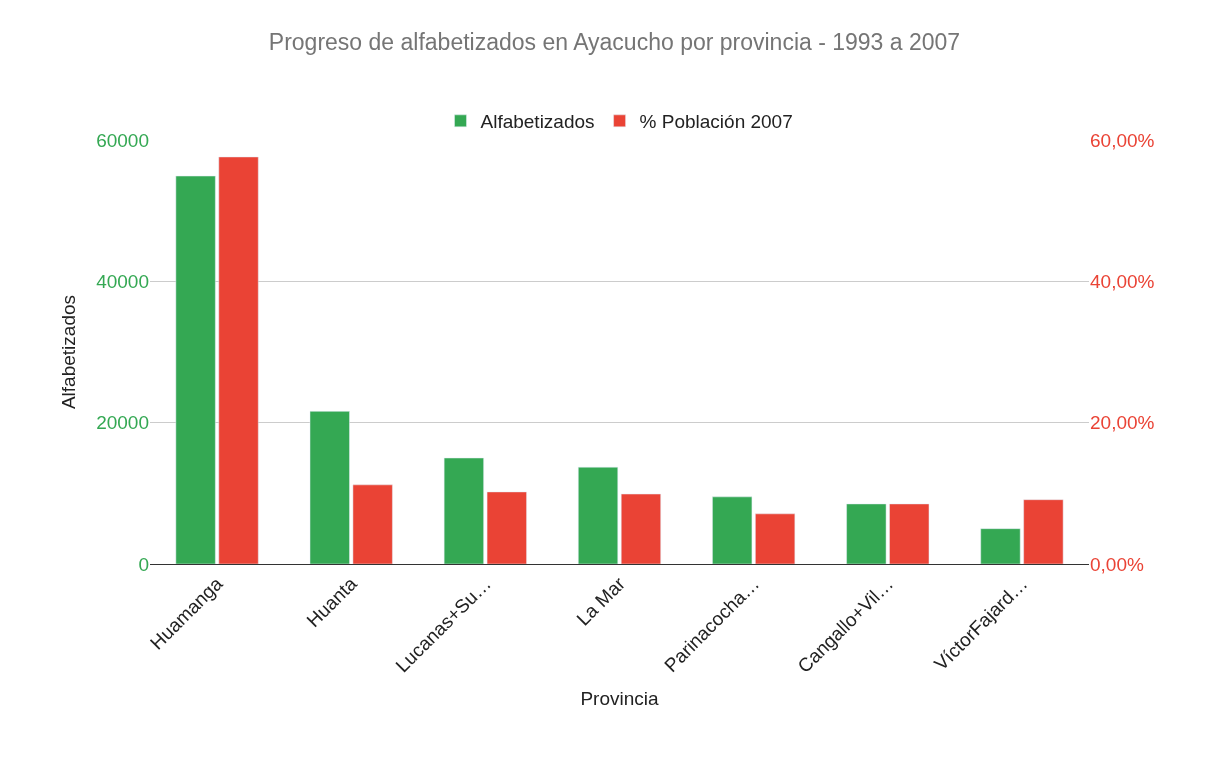 The image size is (1229, 764). What do you see at coordinates (69, 352) in the screenshot?
I see `y-axis-title: Alfabetizados` at bounding box center [69, 352].